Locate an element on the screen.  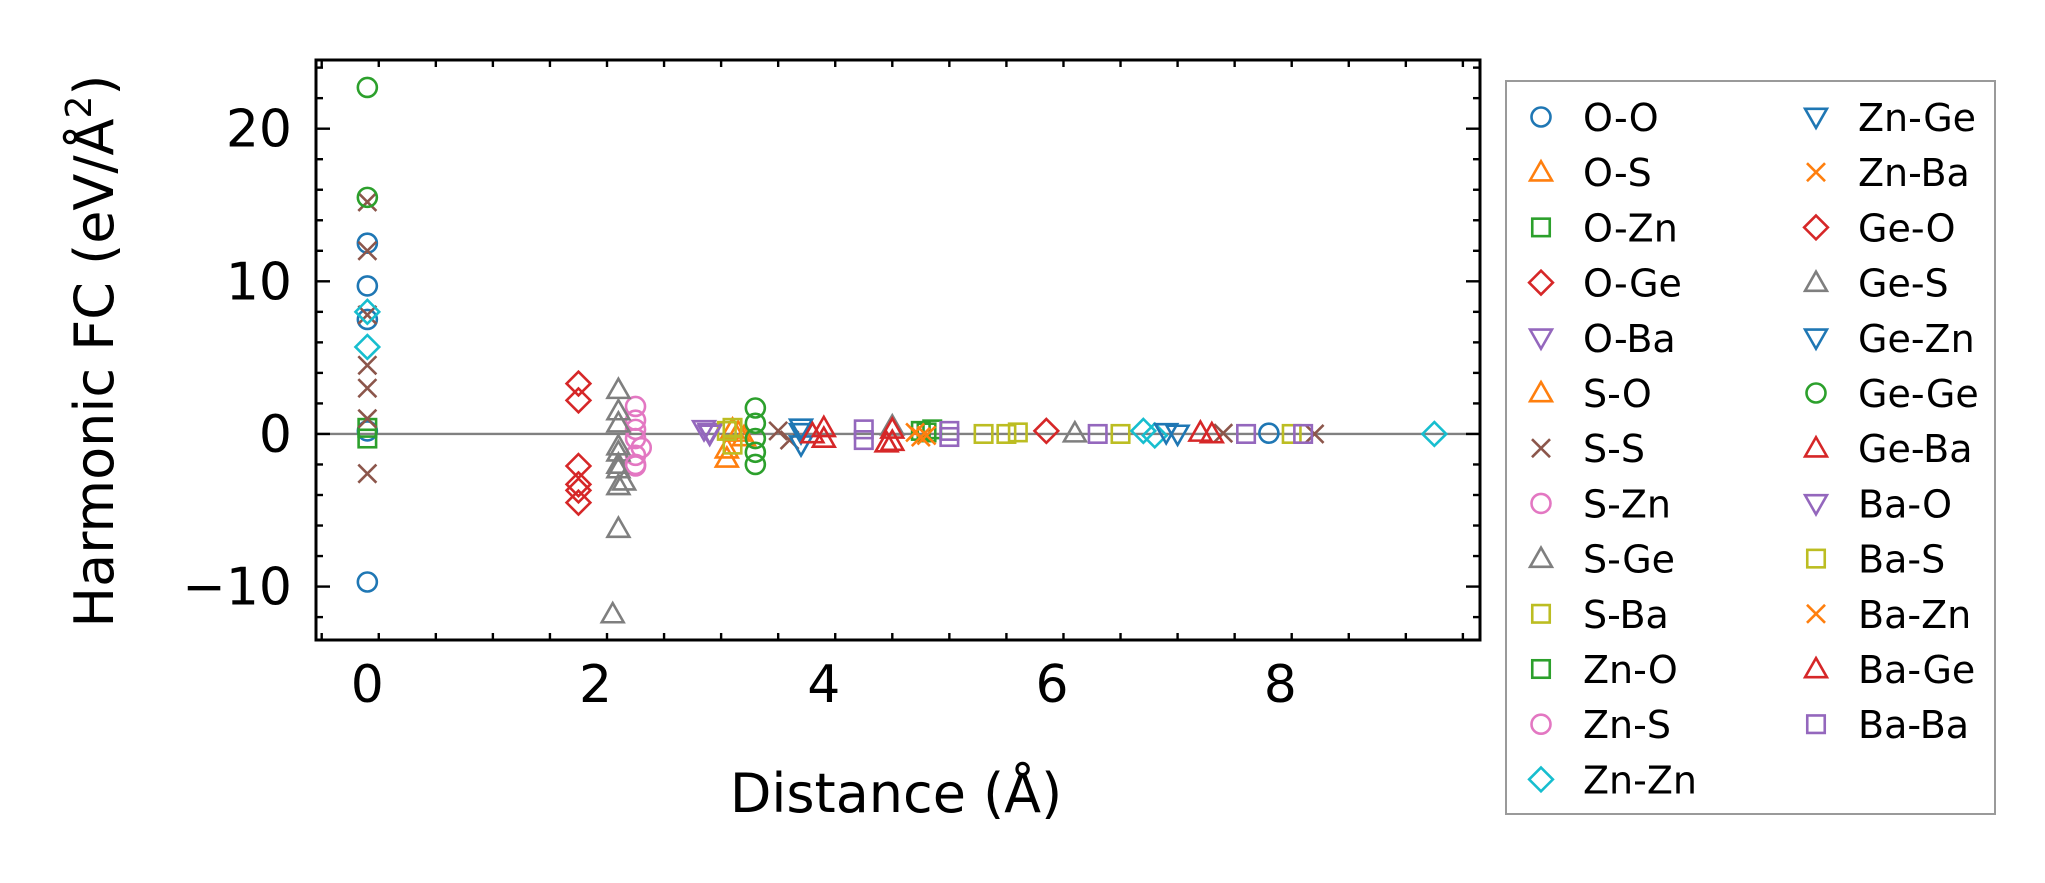
legend-label: Ba-Ba is located at coordinates (1913, 725).